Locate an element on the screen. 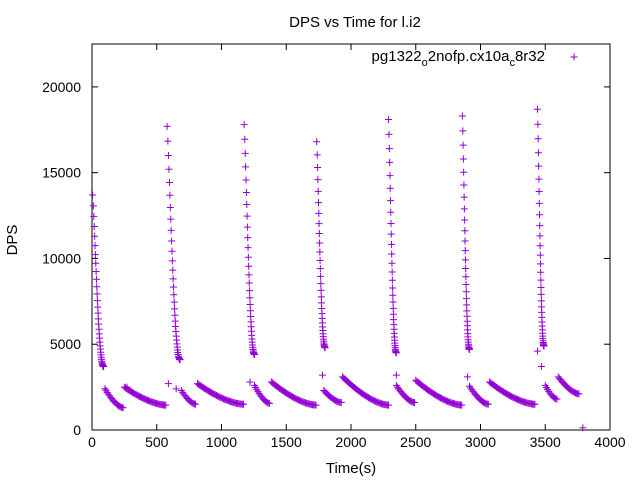 Image resolution: width=640 pixels, height=480 pixels. y-tick-label: 10000 is located at coordinates (61, 258).